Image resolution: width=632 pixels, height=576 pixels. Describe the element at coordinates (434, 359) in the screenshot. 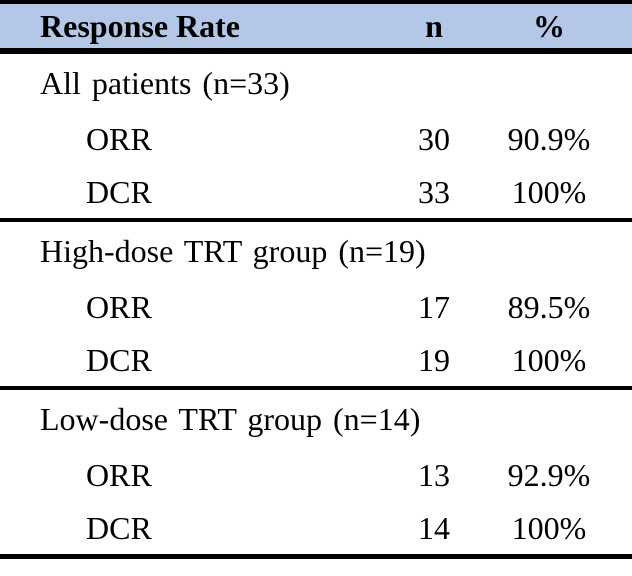

I see `cell-n: 19` at that location.